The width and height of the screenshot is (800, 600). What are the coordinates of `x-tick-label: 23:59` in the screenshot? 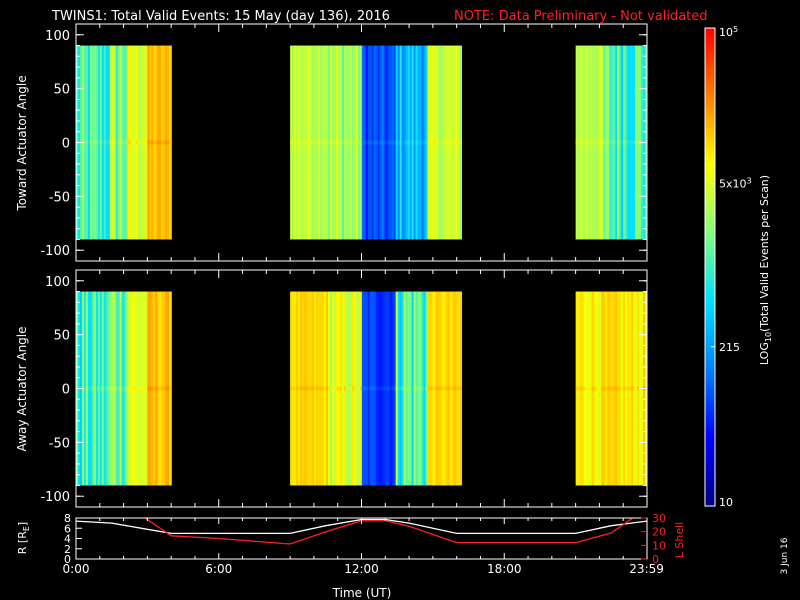 It's located at (646, 569).